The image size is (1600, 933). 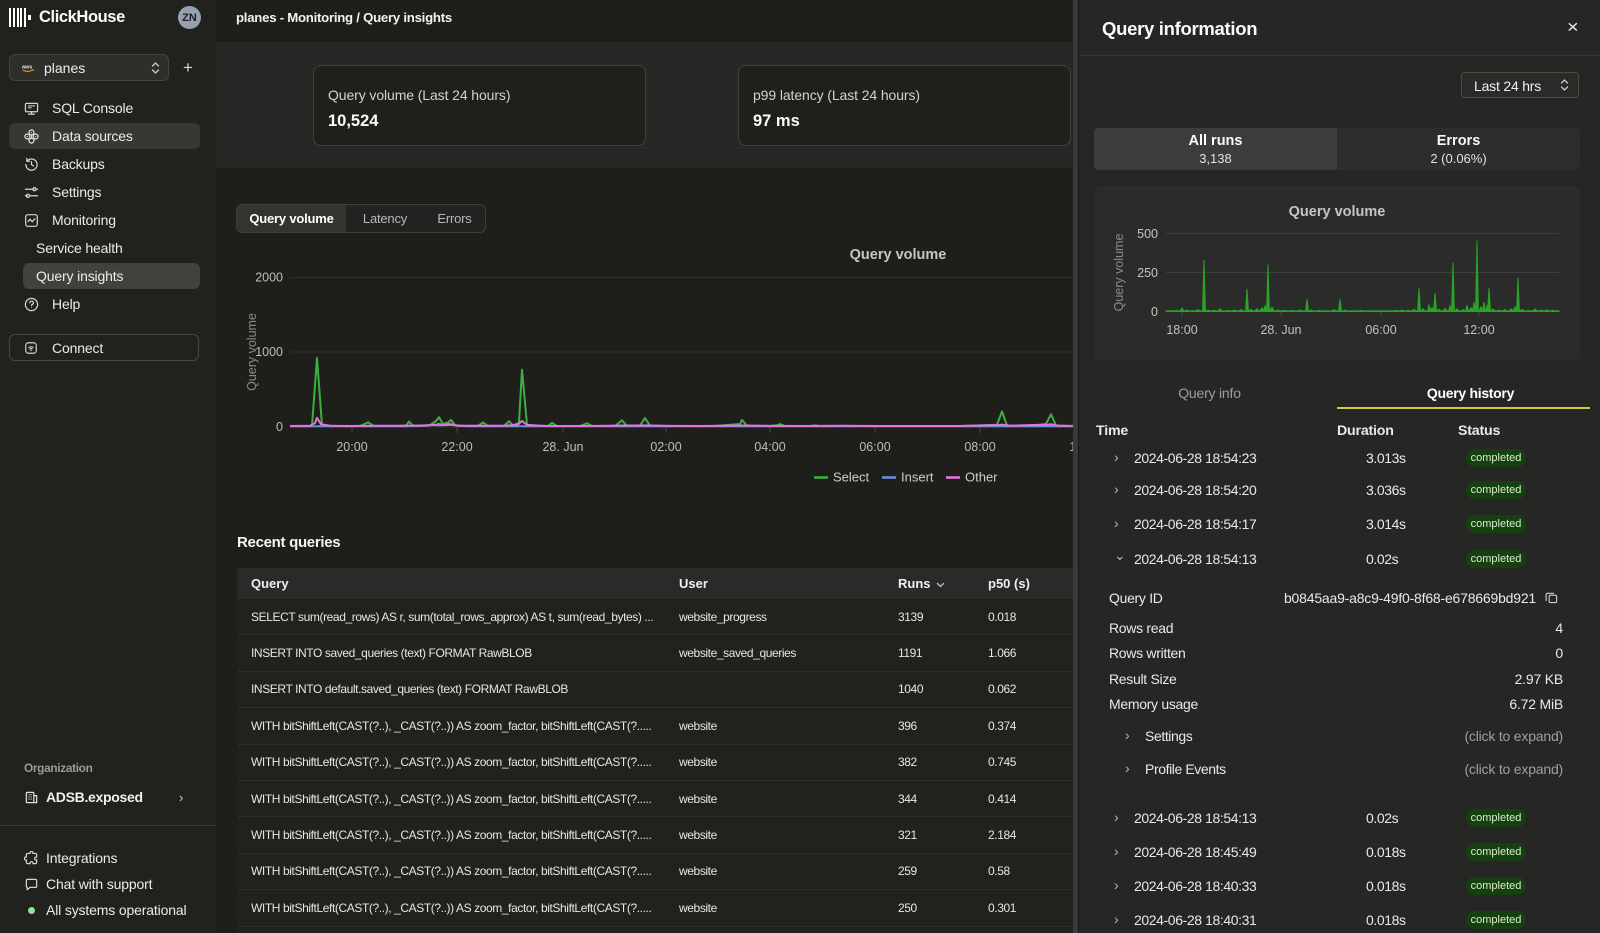 I want to click on svg-text: 250, so click(x=1147, y=273).